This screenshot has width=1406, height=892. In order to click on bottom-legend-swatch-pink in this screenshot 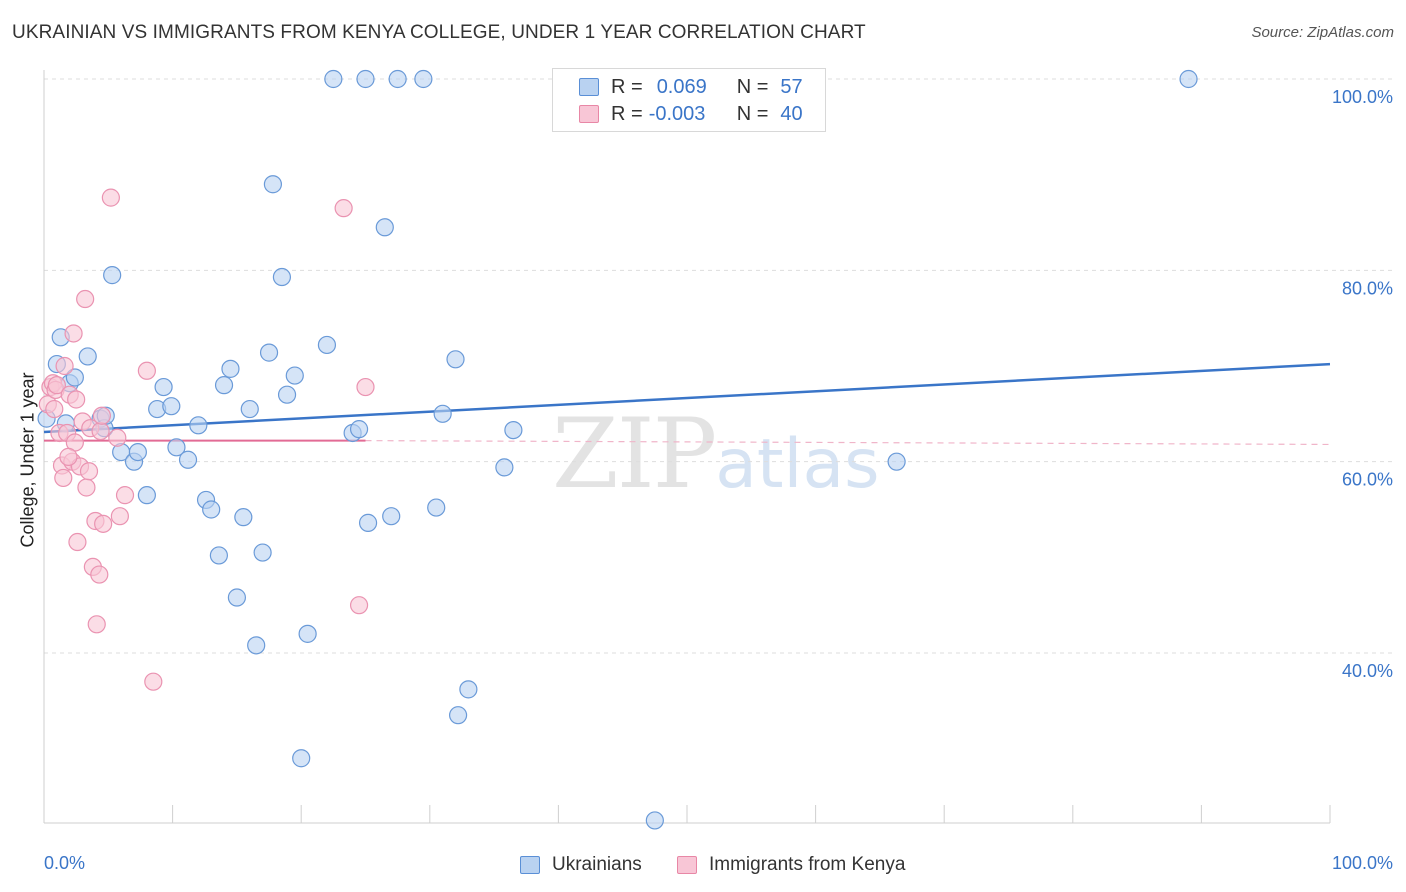, I will do `click(687, 865)`.